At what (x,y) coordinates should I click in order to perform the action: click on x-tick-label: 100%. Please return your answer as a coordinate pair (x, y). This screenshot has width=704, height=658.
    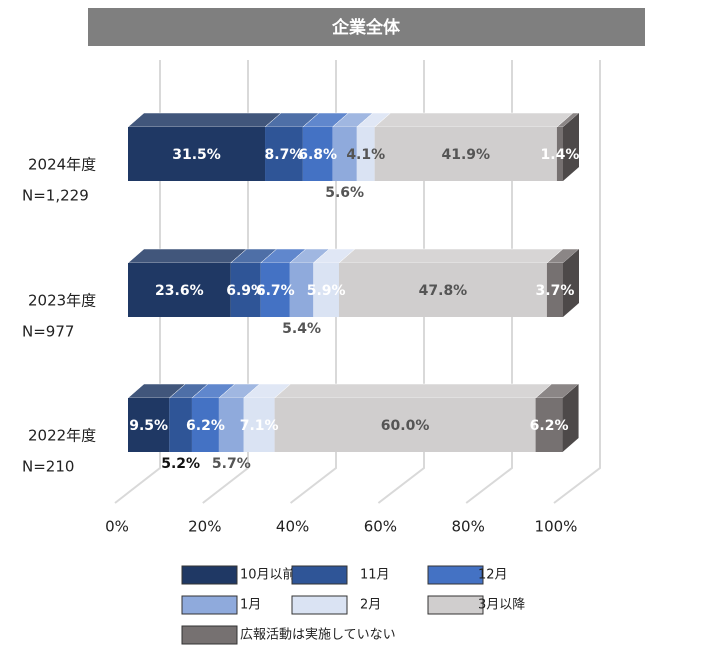
    Looking at the image, I should click on (556, 527).